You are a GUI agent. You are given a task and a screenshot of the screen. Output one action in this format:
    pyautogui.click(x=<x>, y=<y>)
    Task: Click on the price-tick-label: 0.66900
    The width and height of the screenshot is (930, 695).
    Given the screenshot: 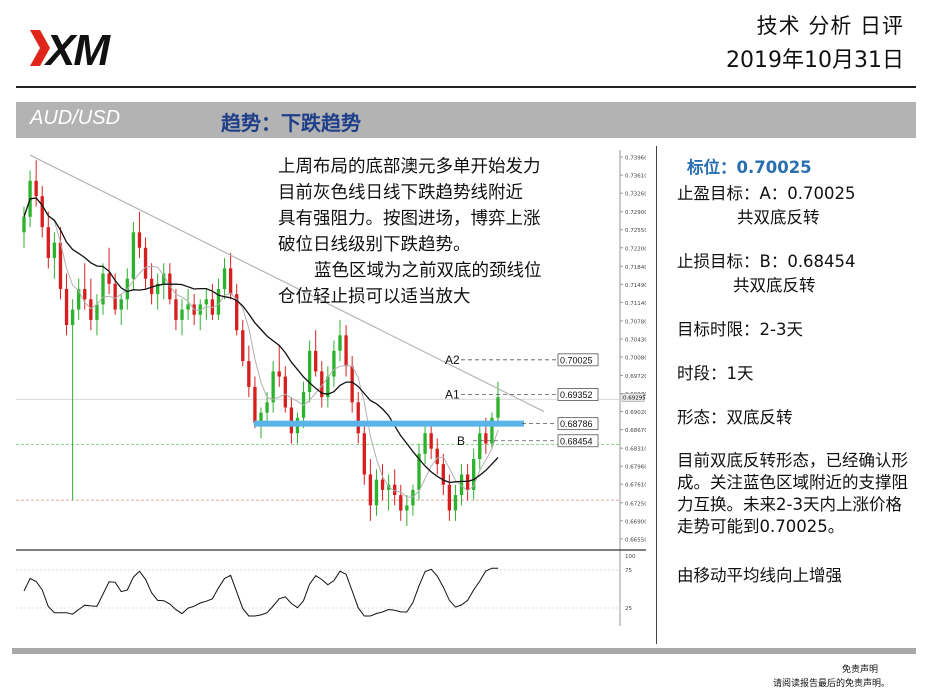 What is the action you would take?
    pyautogui.click(x=635, y=522)
    